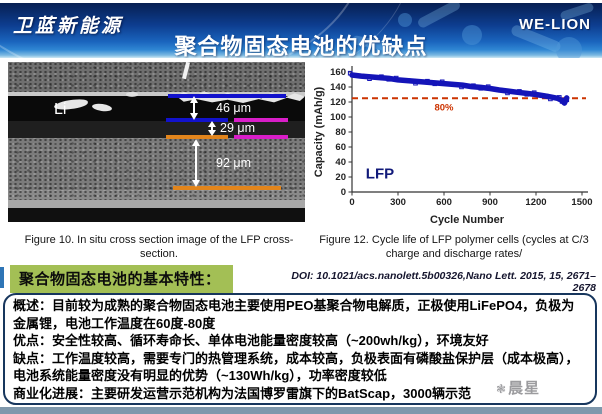 Image resolution: width=602 pixels, height=414 pixels. I want to click on watermark-star-icon: ❃, so click(502, 389).